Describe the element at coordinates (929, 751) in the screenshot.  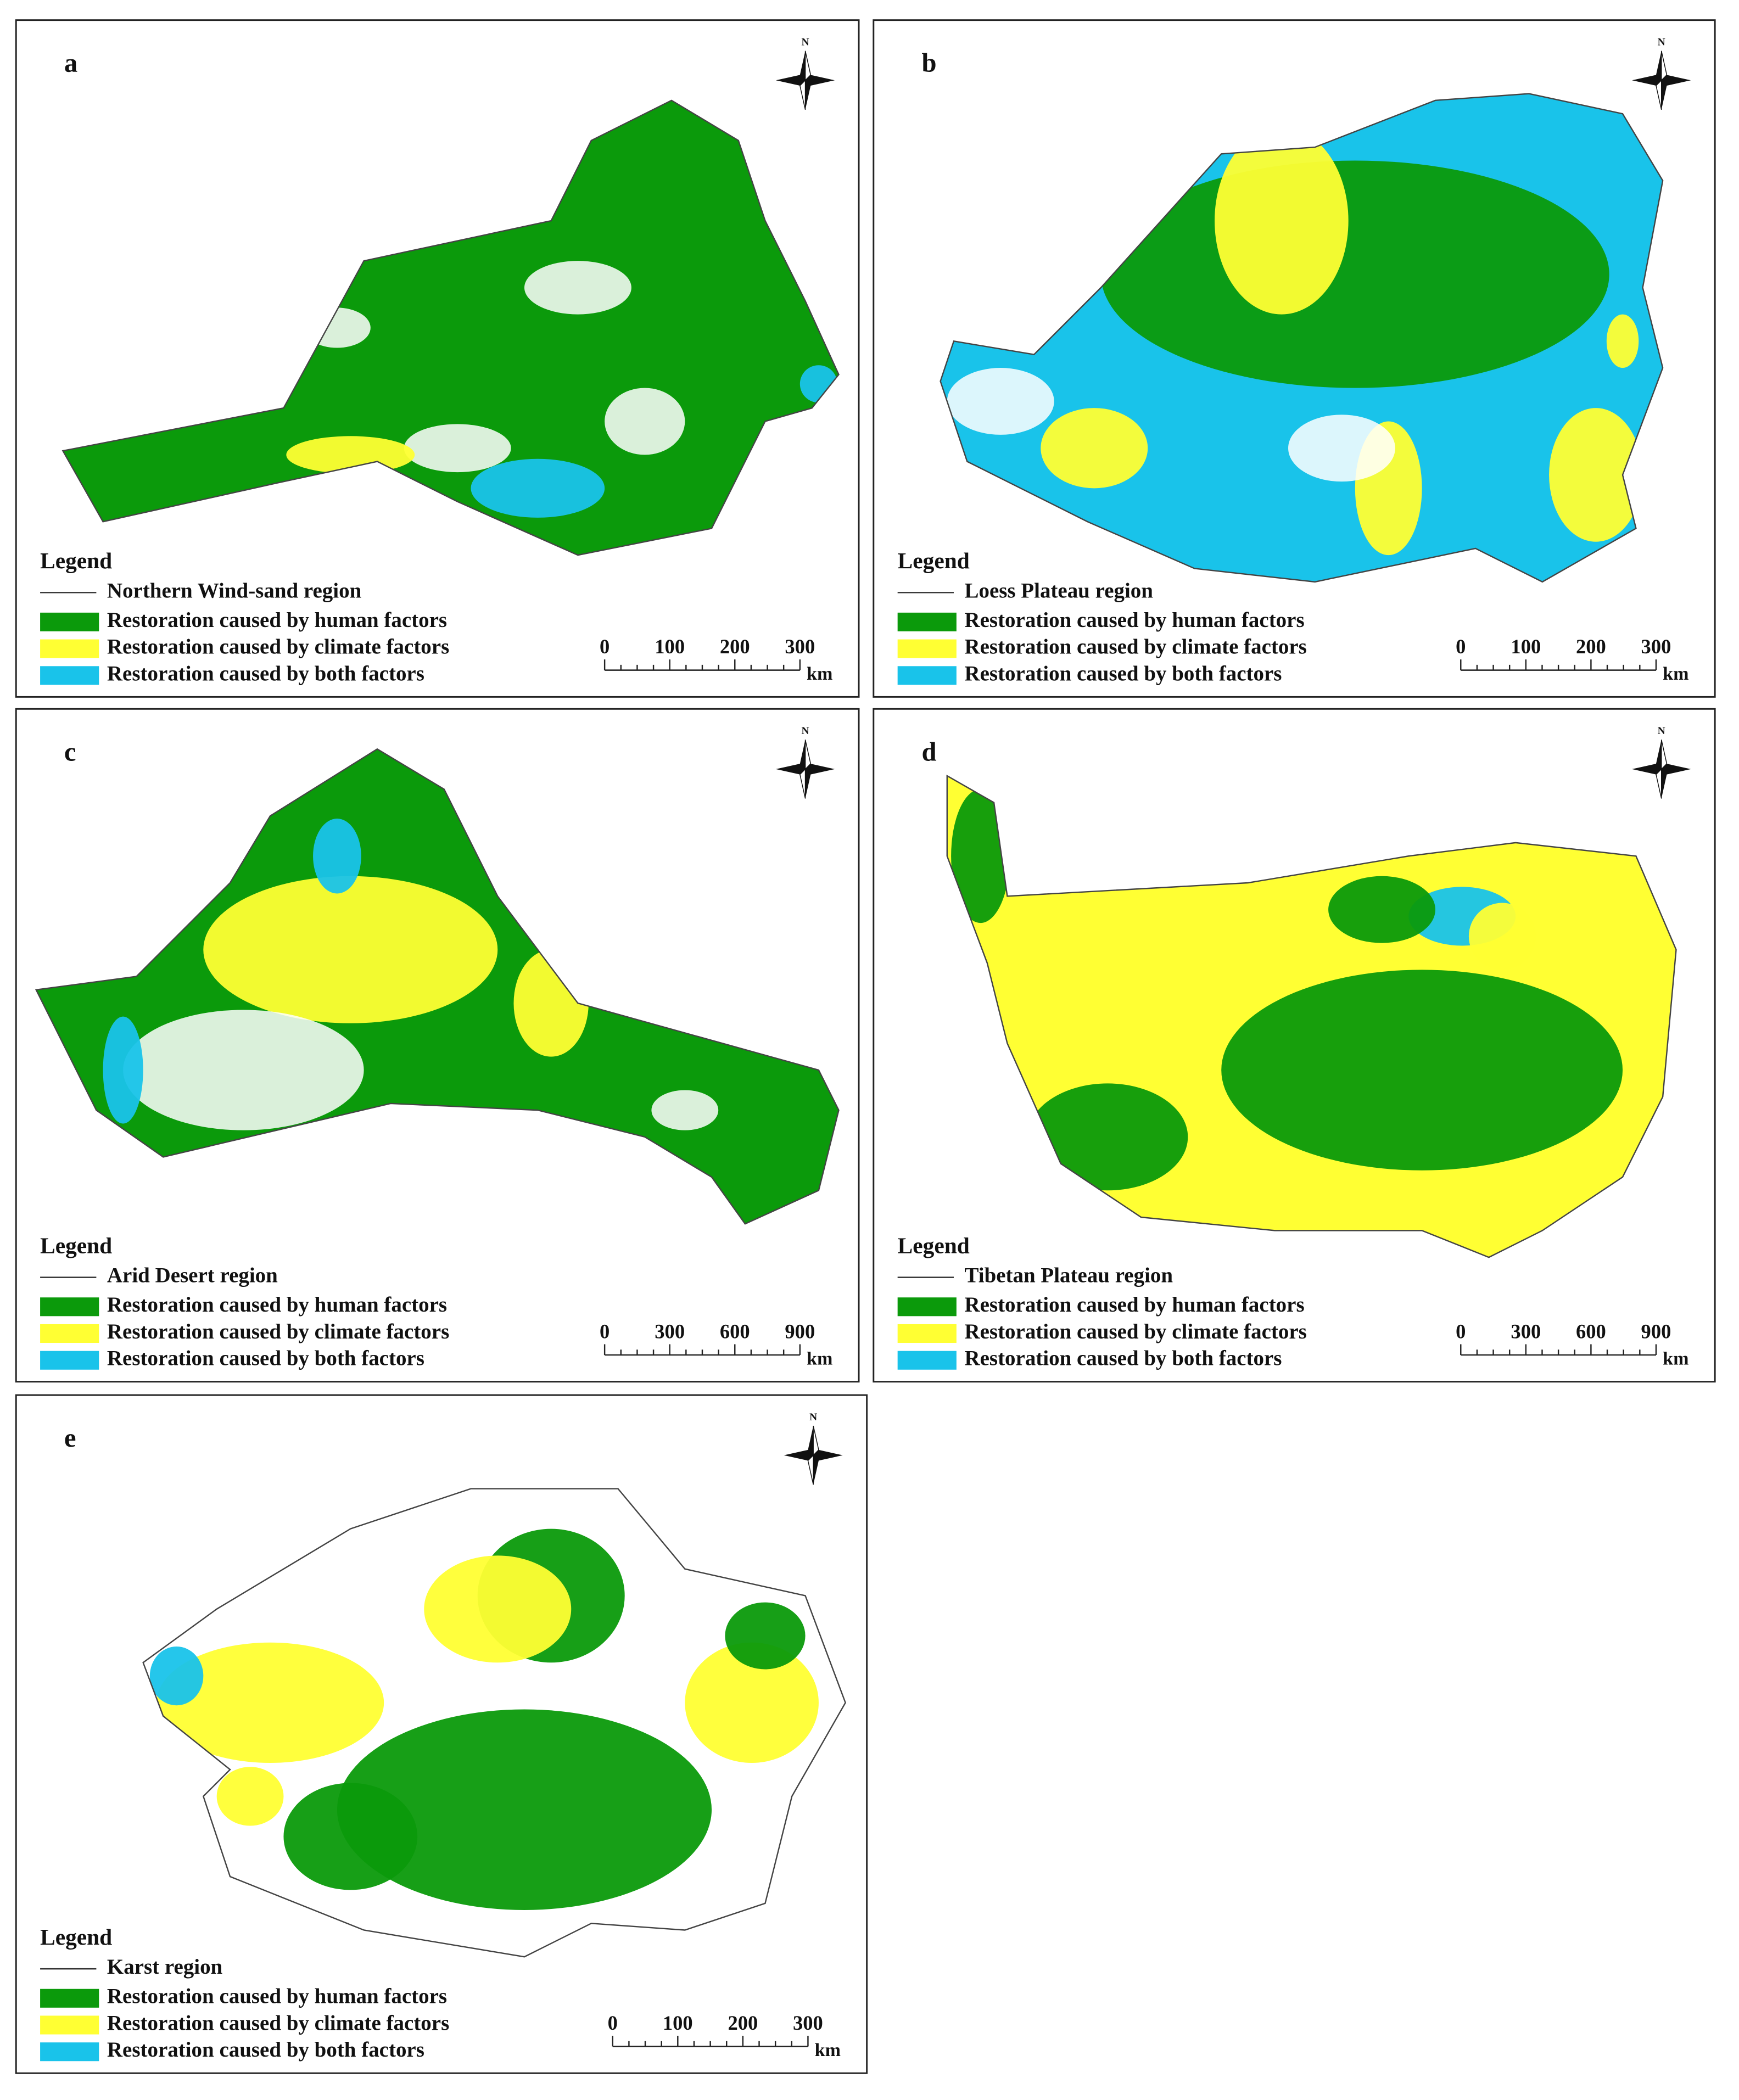
I see `panel-label: d` at that location.